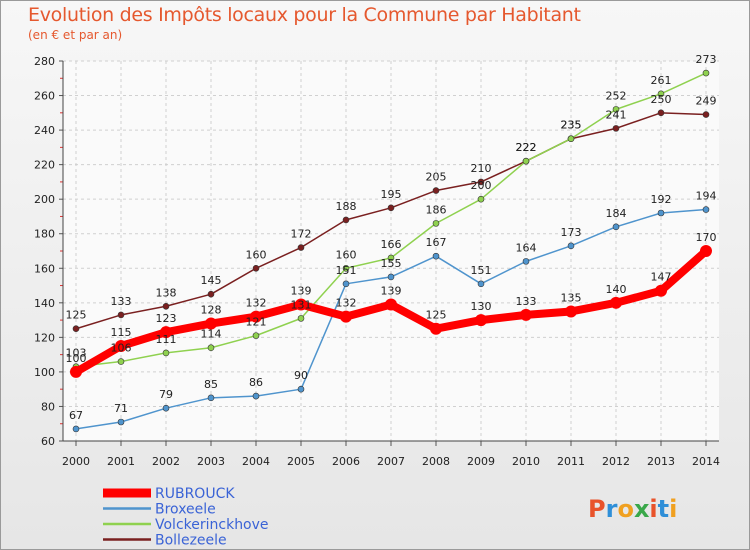 Image resolution: width=750 pixels, height=550 pixels. Describe the element at coordinates (481, 185) in the screenshot. I see `data-label-volckerinckhove: 200` at that location.